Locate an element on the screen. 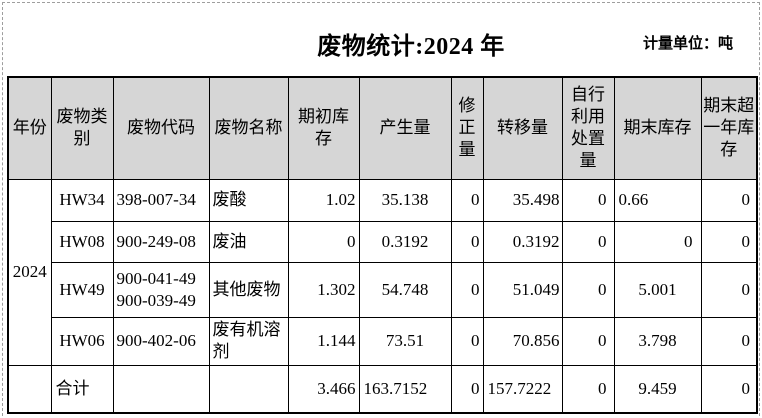 The image size is (762, 418). column-header-opening-stock: 期初库 存 is located at coordinates (323, 128).